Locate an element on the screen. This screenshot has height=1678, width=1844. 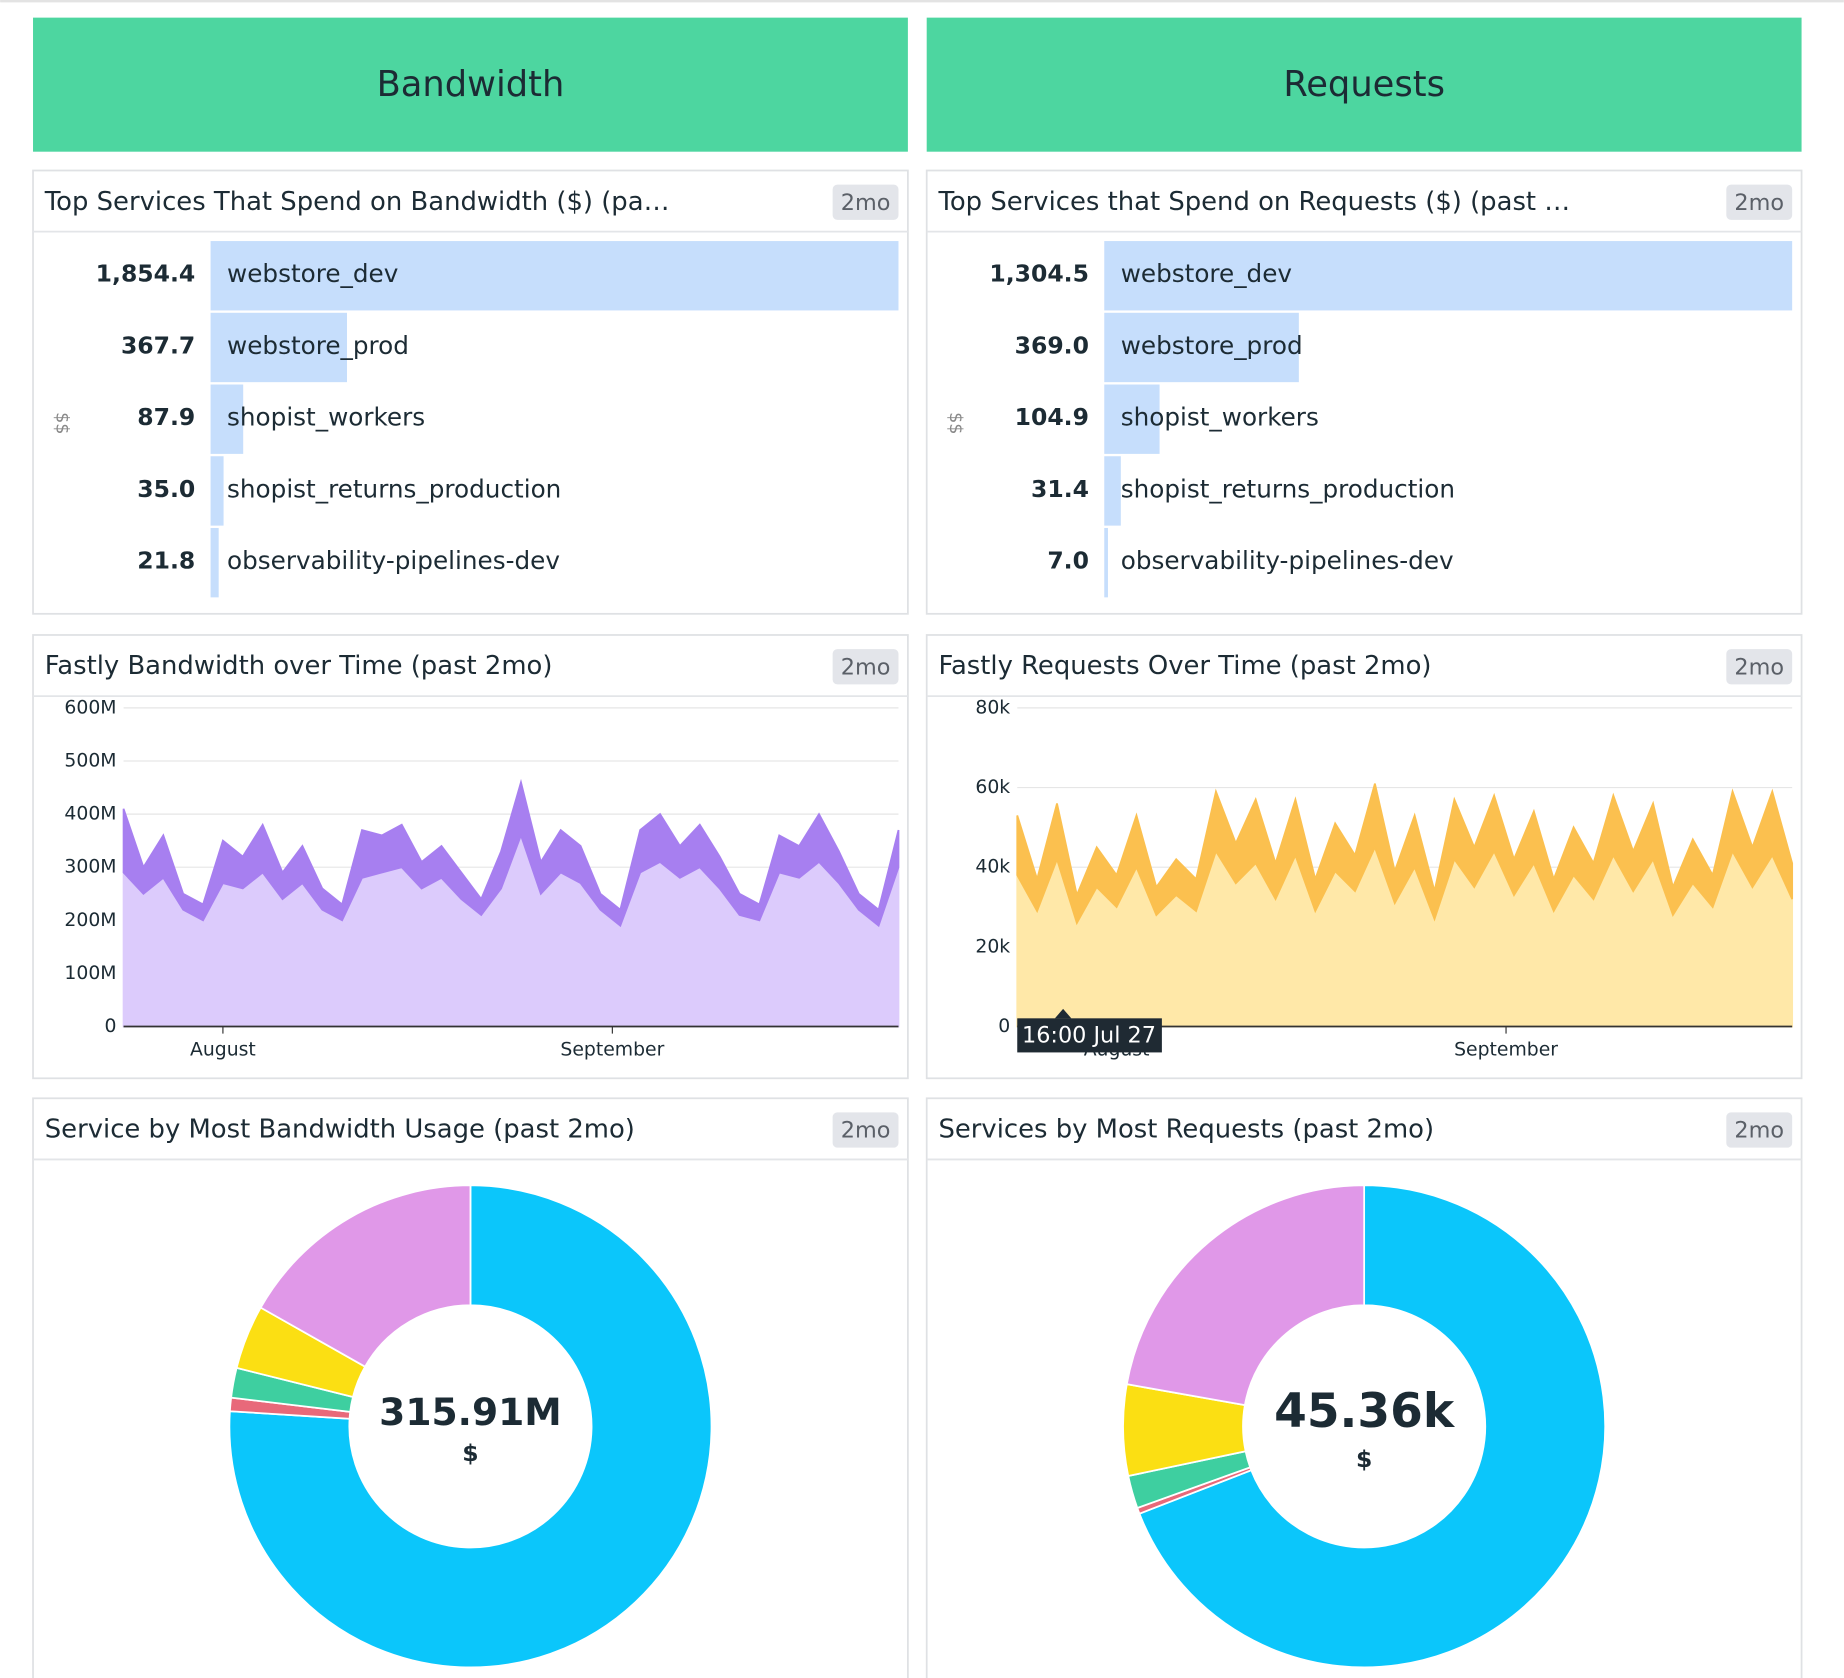
widget-title: Fastly Requests Over Time (past 2mo) is located at coordinates (1184, 666).